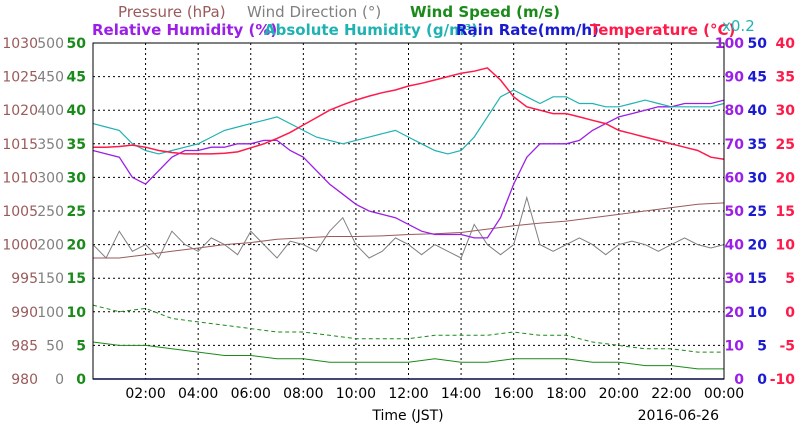 Image resolution: width=800 pixels, height=434 pixels. Describe the element at coordinates (184, 30) in the screenshot. I see `legend-relative-humidity: Relative Humidity (%)` at that location.